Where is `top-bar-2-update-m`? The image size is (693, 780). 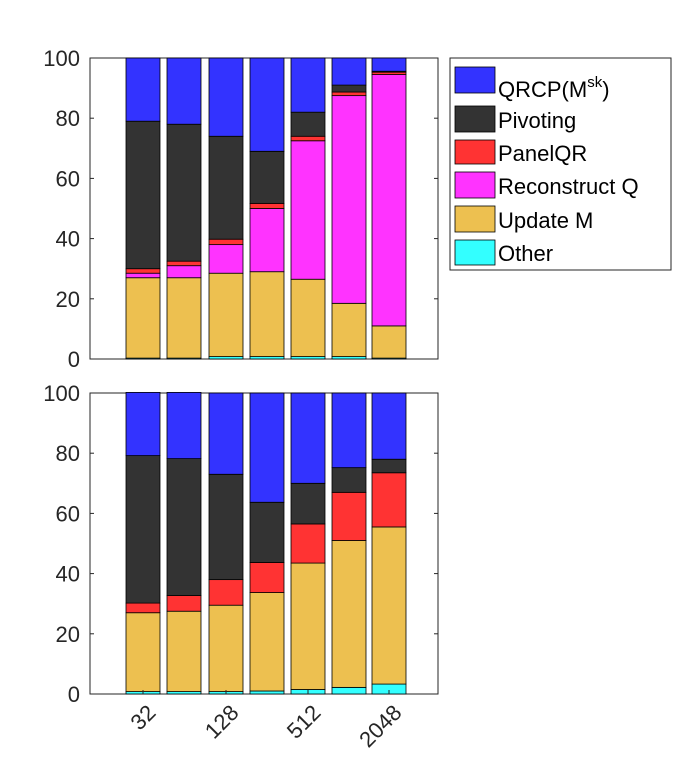 top-bar-2-update-m is located at coordinates (184, 318).